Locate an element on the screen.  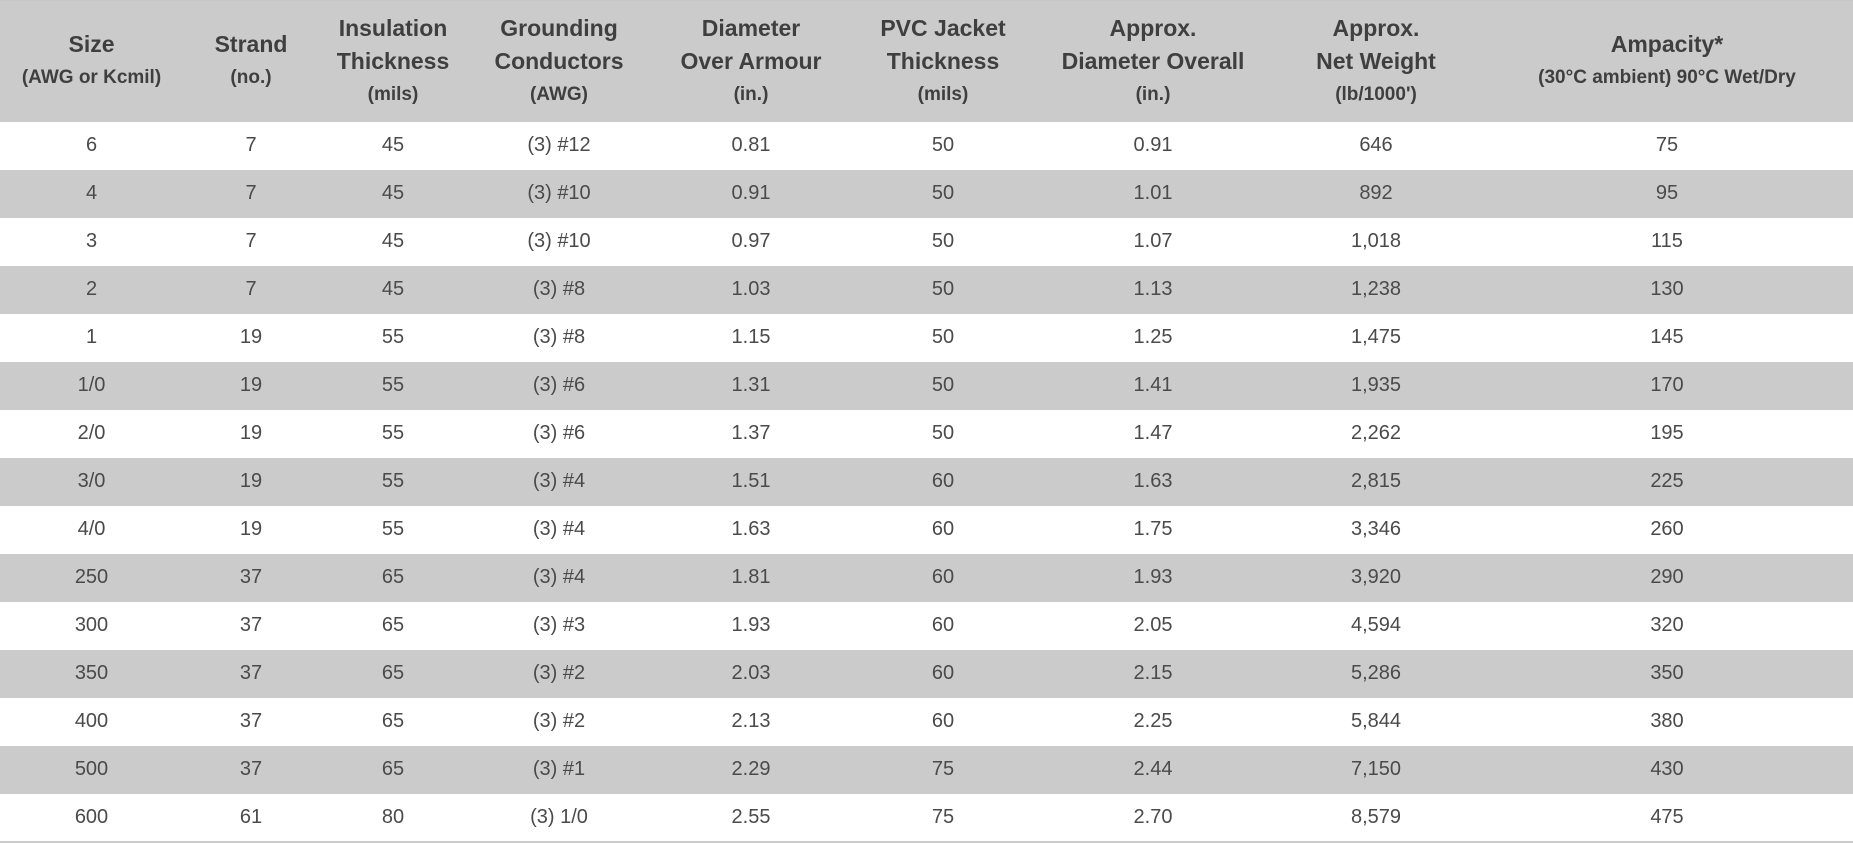
header-grounding-conductors: Grounding Conductors (AWG) is located at coordinates (559, 61).